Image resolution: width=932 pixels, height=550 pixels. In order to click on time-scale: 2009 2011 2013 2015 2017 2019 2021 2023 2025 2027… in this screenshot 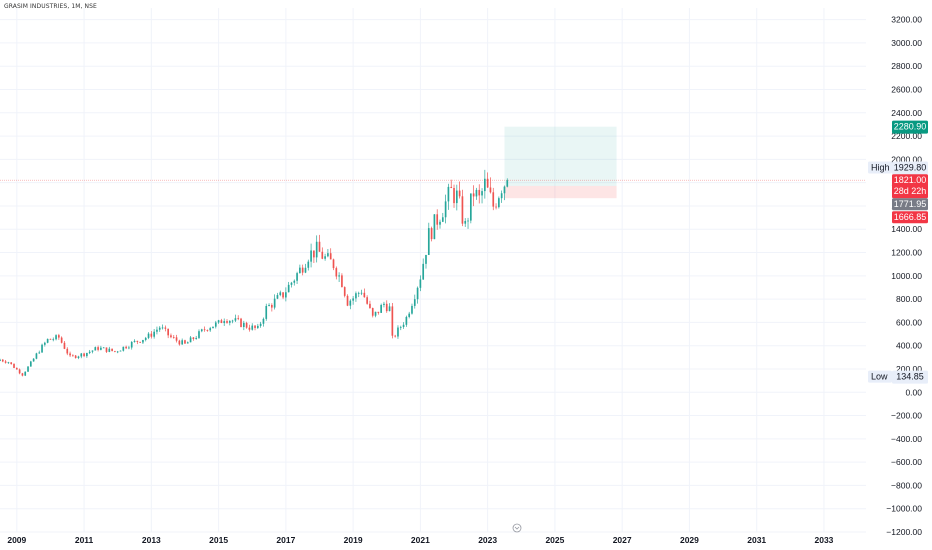, I will do `click(420, 540)`.